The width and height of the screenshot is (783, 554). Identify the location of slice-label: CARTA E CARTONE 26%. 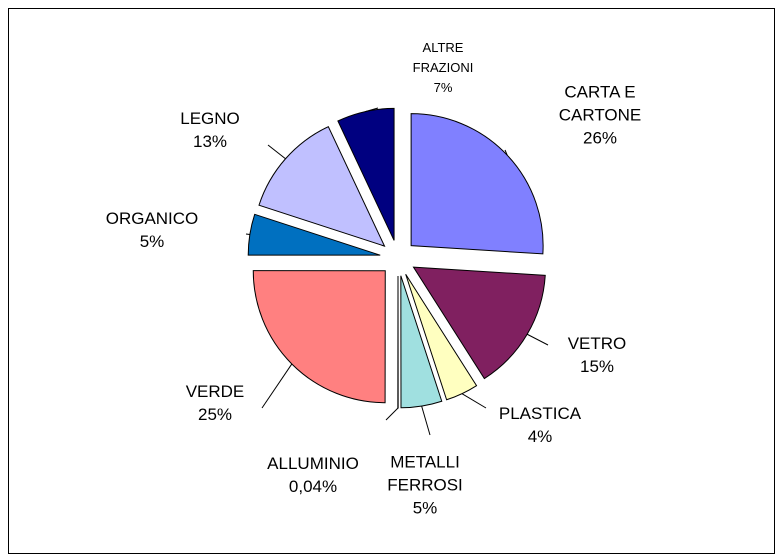
(600, 115).